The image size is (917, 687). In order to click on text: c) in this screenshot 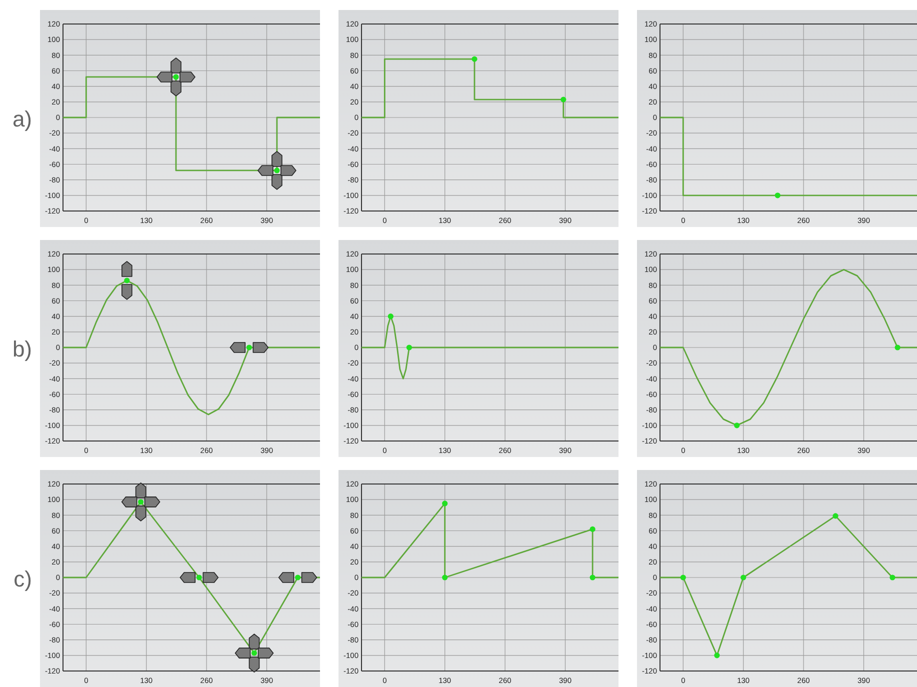, I will do `click(23, 579)`.